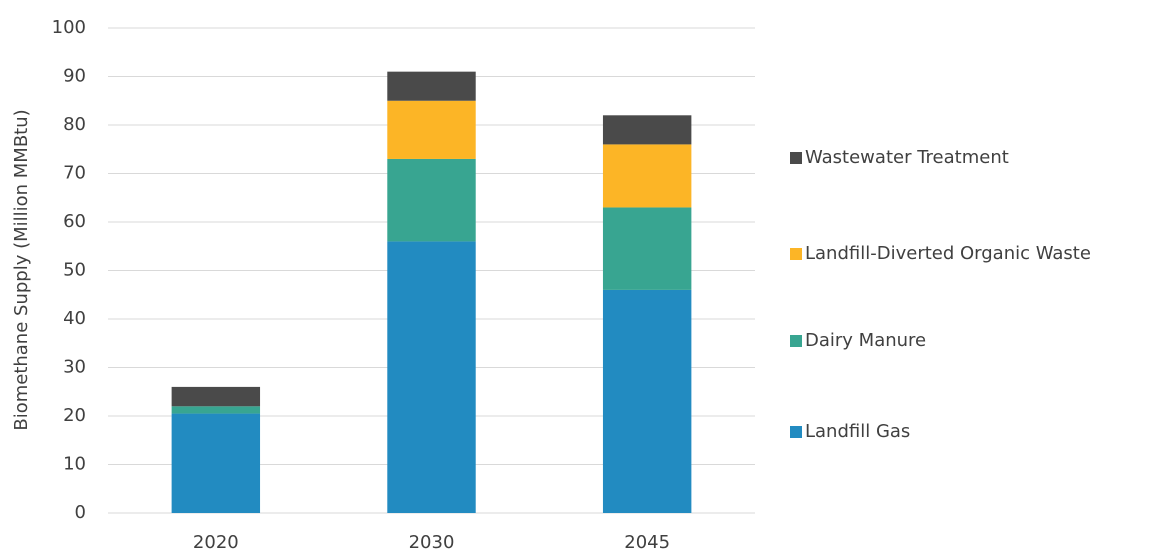 The width and height of the screenshot is (1153, 558). Describe the element at coordinates (21, 269) in the screenshot. I see `y-axis-label: Biomethane Supply (Million MMBtu)` at that location.